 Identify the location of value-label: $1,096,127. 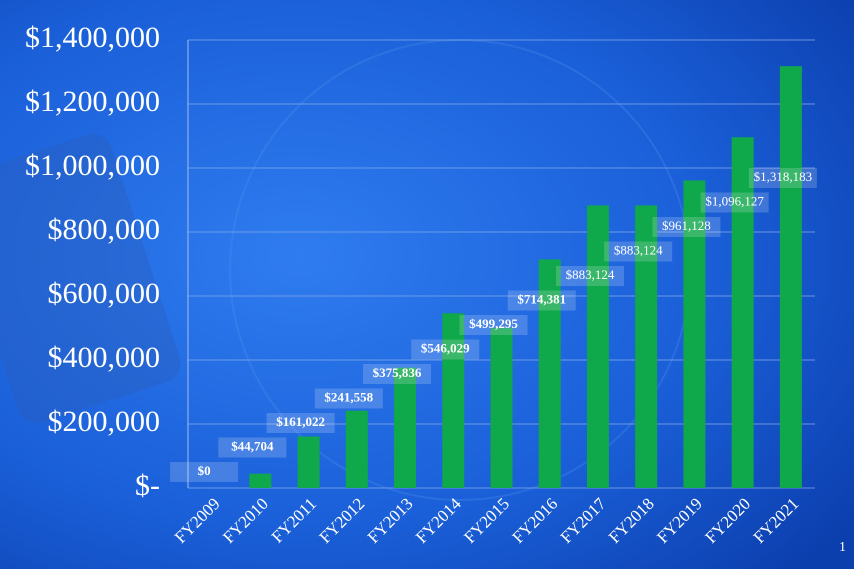
(734, 200).